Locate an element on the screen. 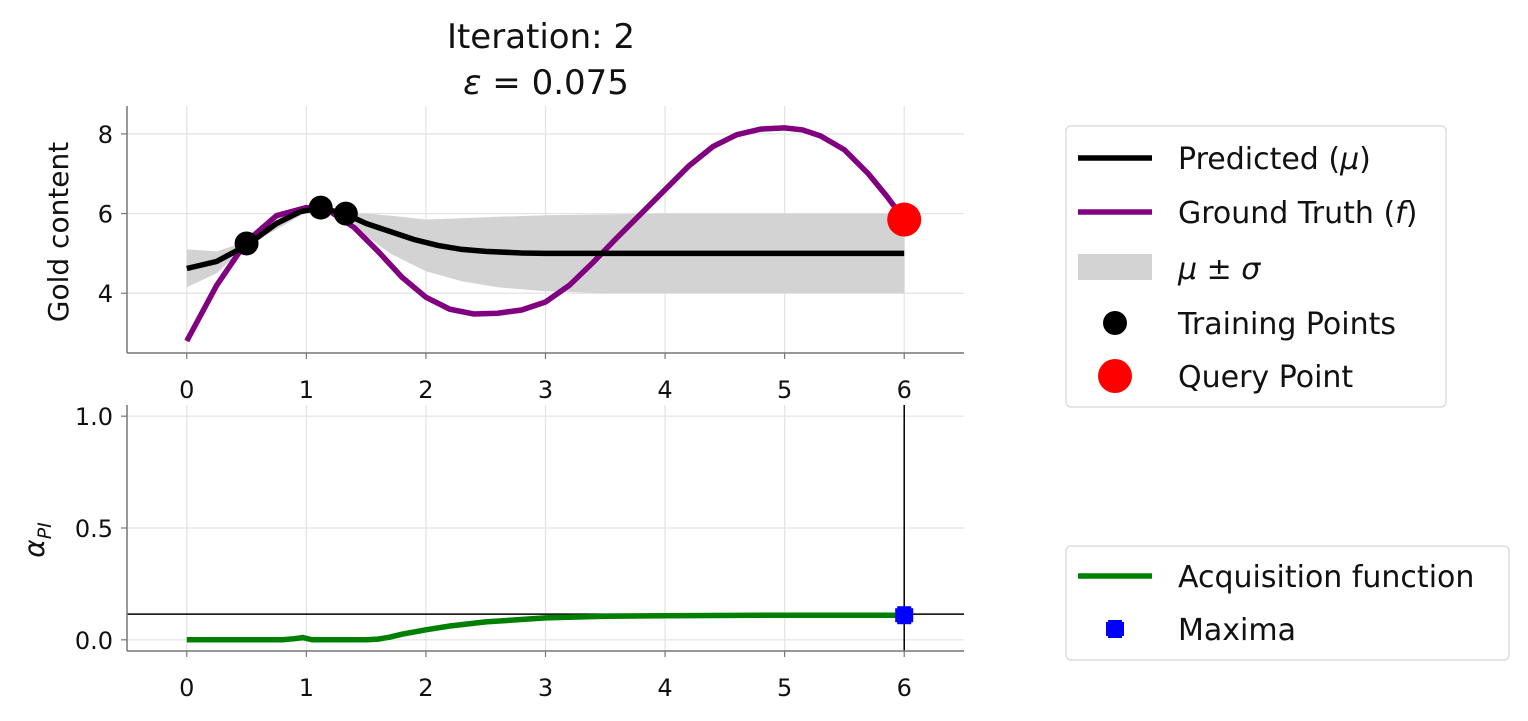 This screenshot has height=721, width=1528. top-y-ticks: 4 6 8 is located at coordinates (112, 214).